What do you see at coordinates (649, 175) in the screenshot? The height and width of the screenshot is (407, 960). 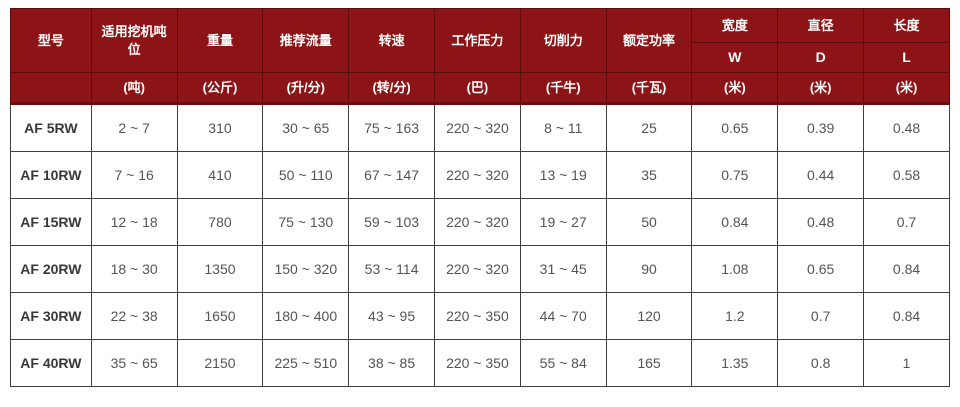 I see `value-cell: 35` at bounding box center [649, 175].